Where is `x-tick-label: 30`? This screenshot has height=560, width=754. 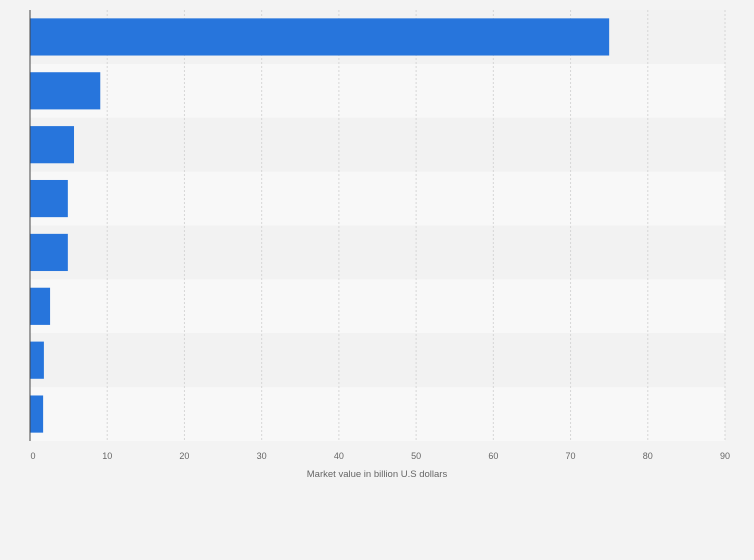 x-tick-label: 30 is located at coordinates (262, 456).